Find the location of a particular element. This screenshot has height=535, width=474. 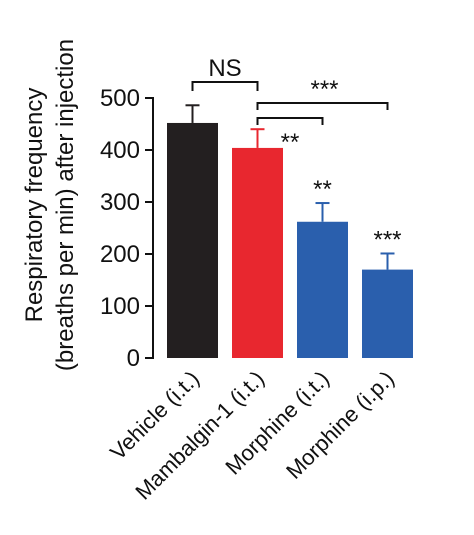

y-tick-label: 200 is located at coordinates (120, 254).